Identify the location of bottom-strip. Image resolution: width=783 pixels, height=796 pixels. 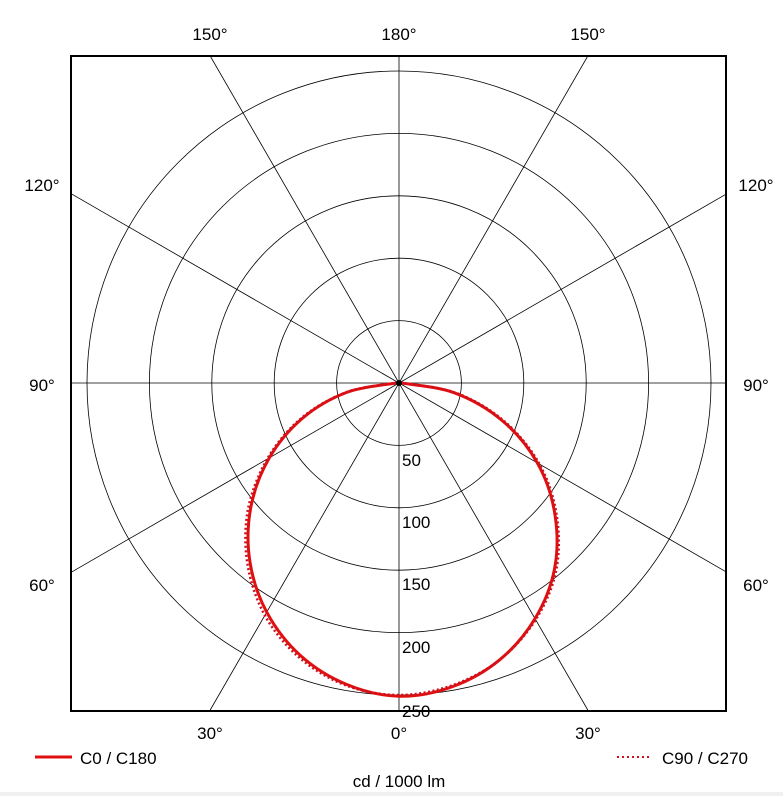
(391, 794).